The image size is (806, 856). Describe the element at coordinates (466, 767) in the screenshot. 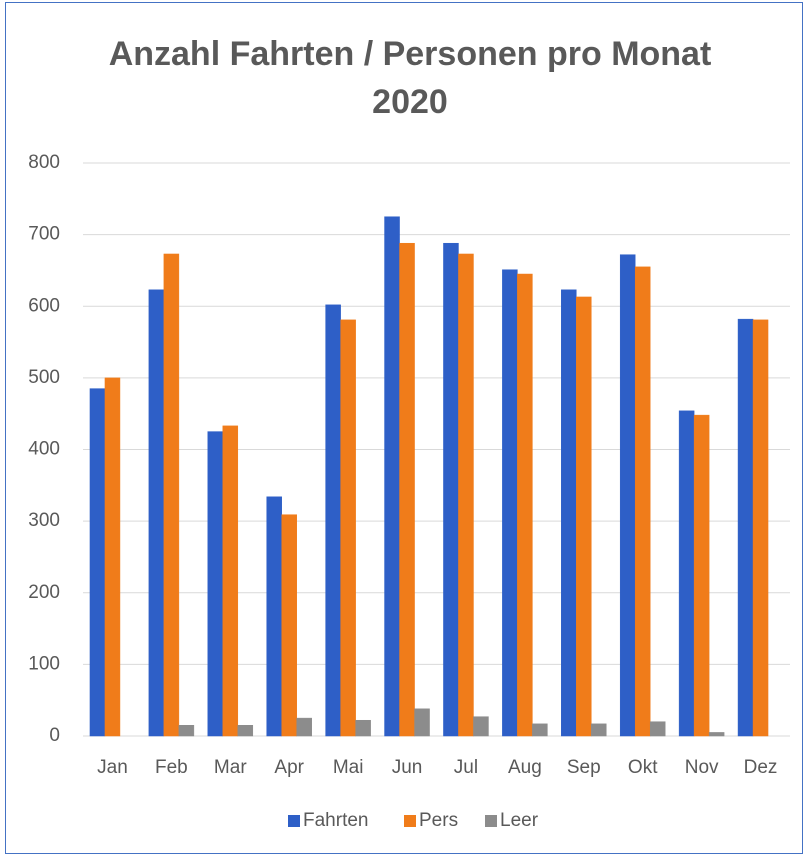

I see `x-tick-label: Jul` at that location.